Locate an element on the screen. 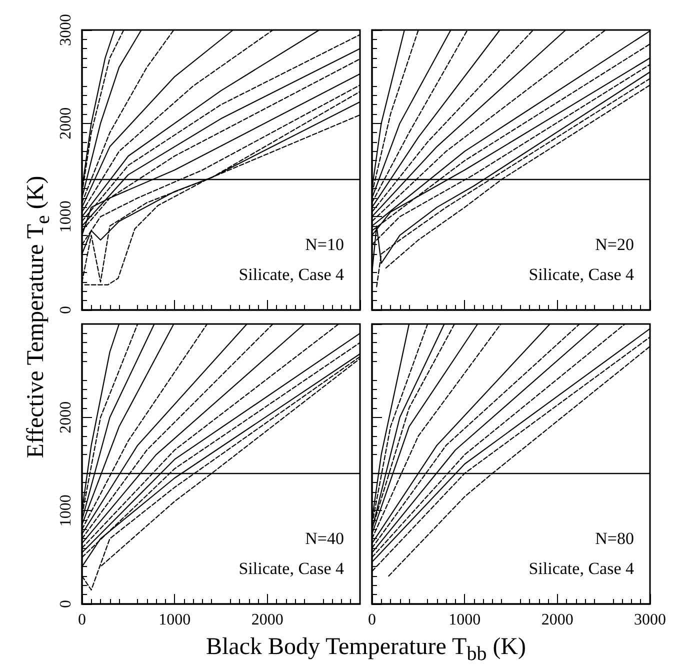  annotation: N=80 is located at coordinates (614, 538).